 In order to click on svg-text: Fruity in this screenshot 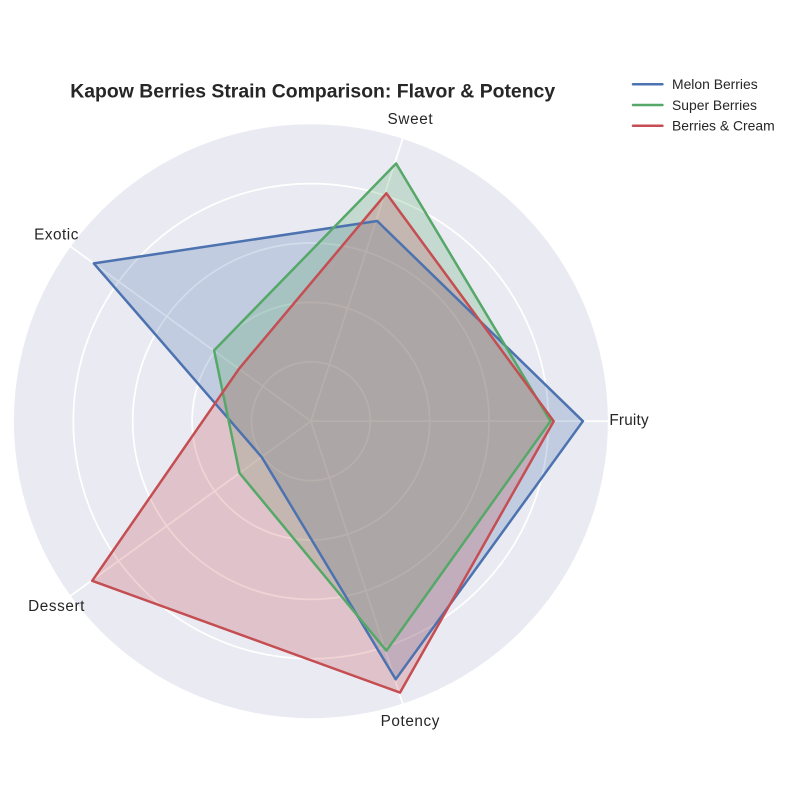, I will do `click(629, 420)`.